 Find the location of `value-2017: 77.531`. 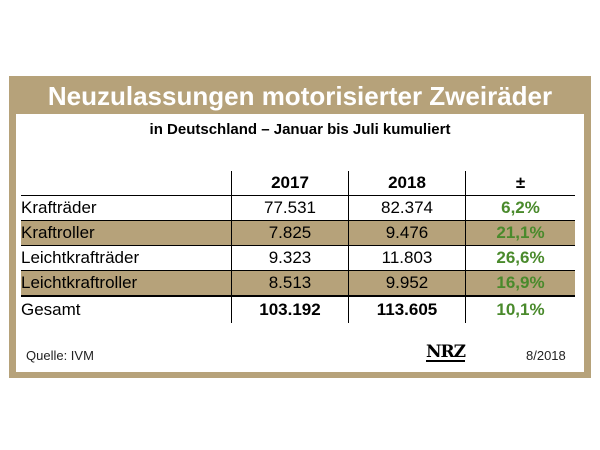

value-2017: 77.531 is located at coordinates (290, 208).